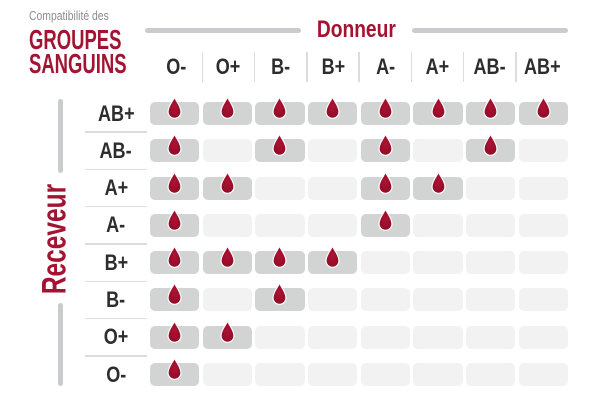  Describe the element at coordinates (227, 300) in the screenshot. I see `cell-B--O+` at that location.